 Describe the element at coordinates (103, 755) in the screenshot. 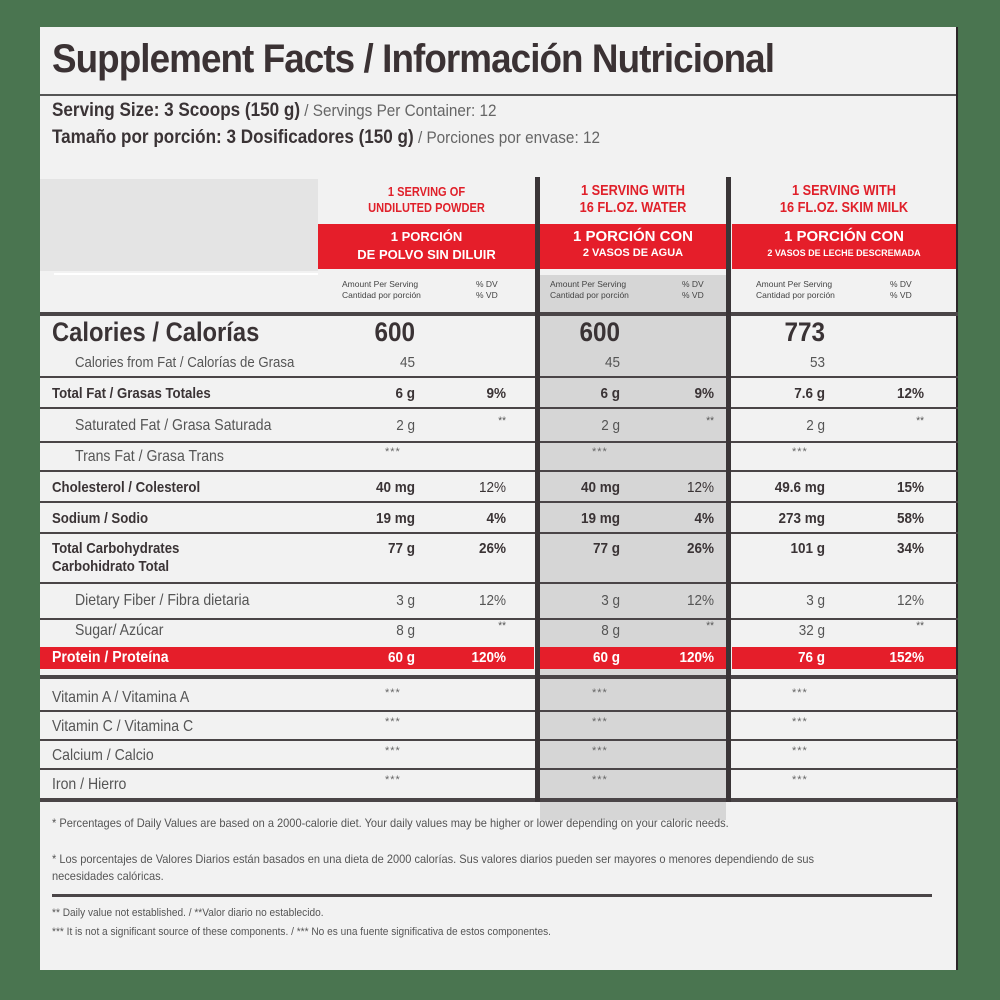

I see `vitamin-label: Calcium / Calcio` at that location.